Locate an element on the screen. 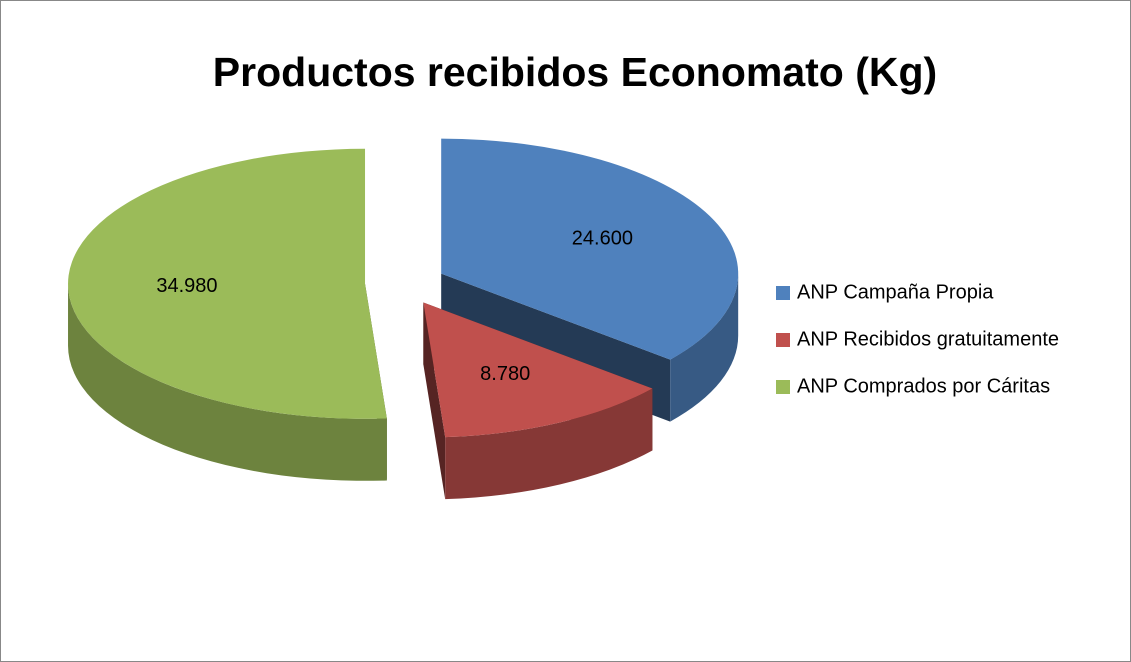  data-label: 24.600 is located at coordinates (602, 238).